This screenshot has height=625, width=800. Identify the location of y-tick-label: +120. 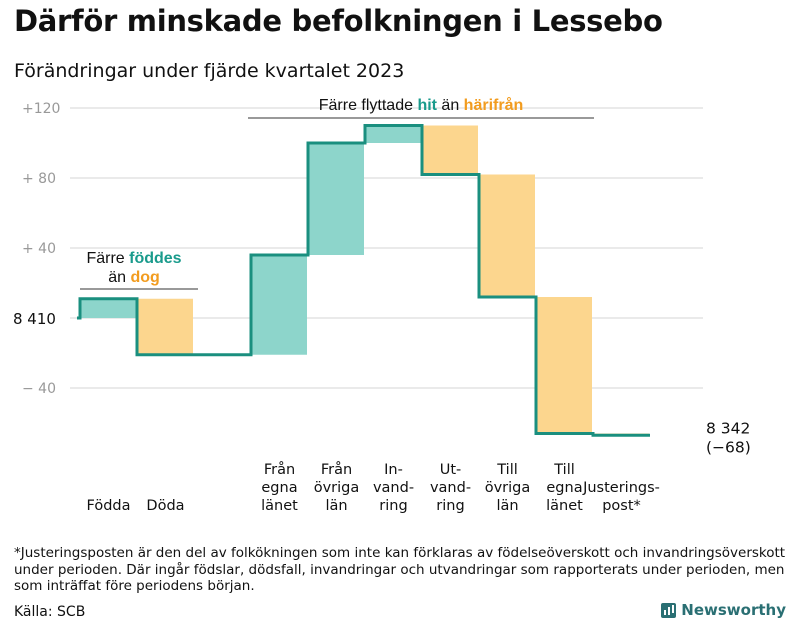
(41, 109).